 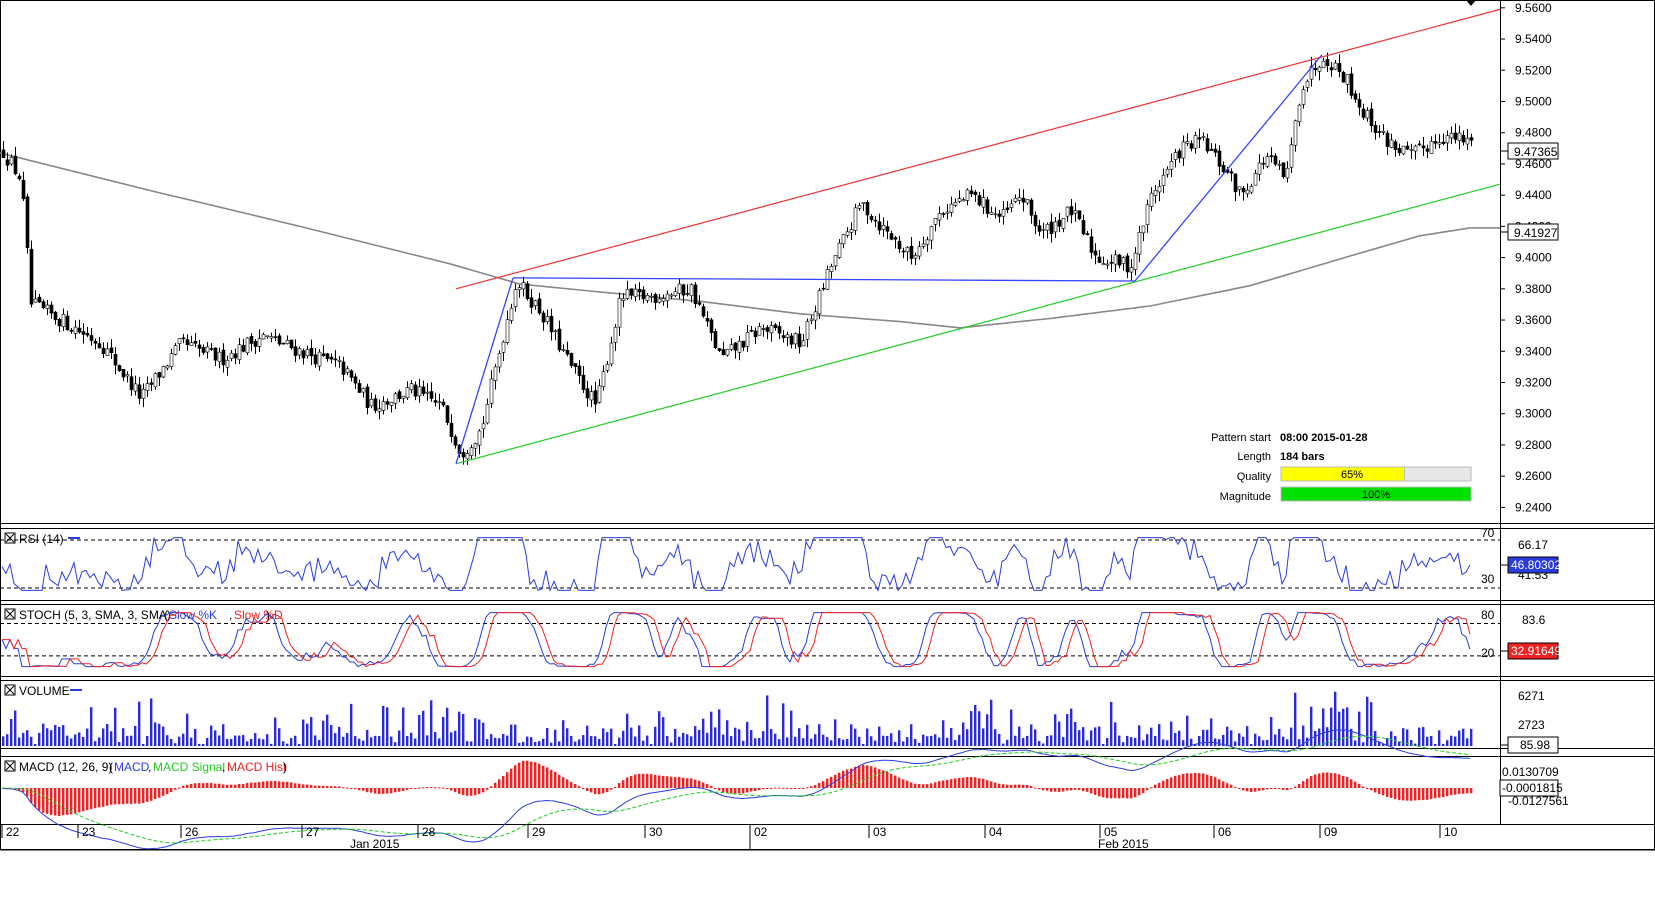 What do you see at coordinates (1225, 832) in the screenshot?
I see `day-label: 06` at bounding box center [1225, 832].